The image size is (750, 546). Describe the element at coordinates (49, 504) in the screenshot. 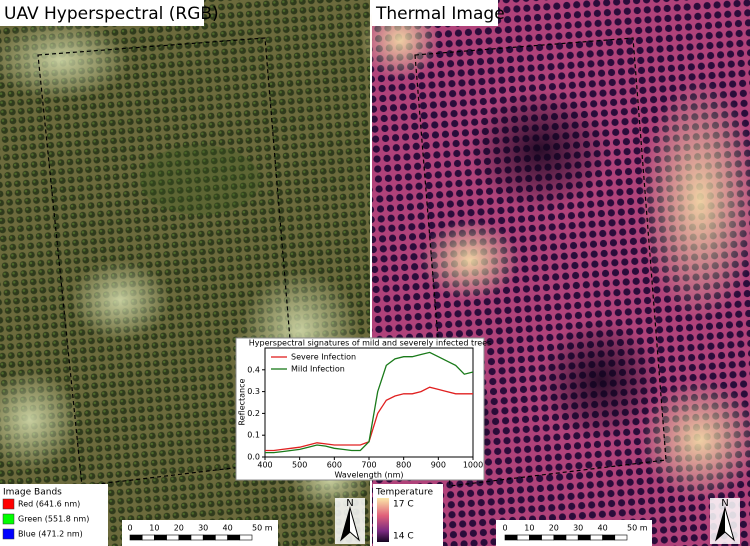

I see `legend-label: Red (641.6 nm)` at that location.